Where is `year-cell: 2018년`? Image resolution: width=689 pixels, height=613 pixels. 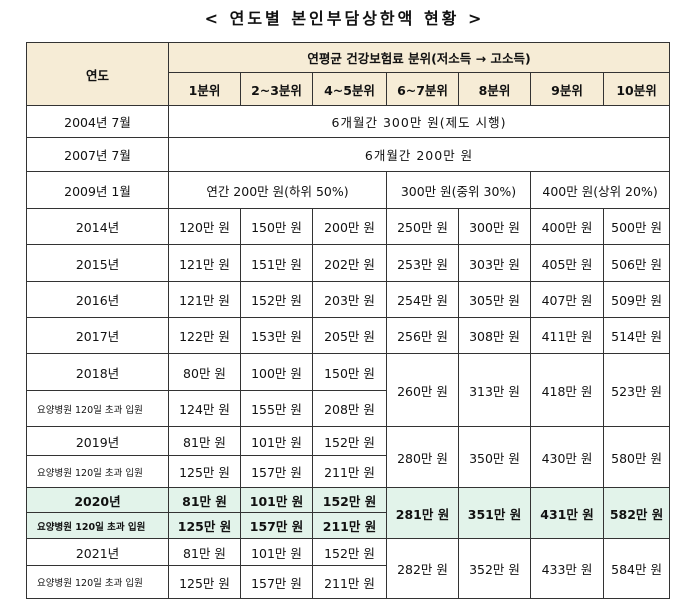 year-cell: 2018년 is located at coordinates (97, 372).